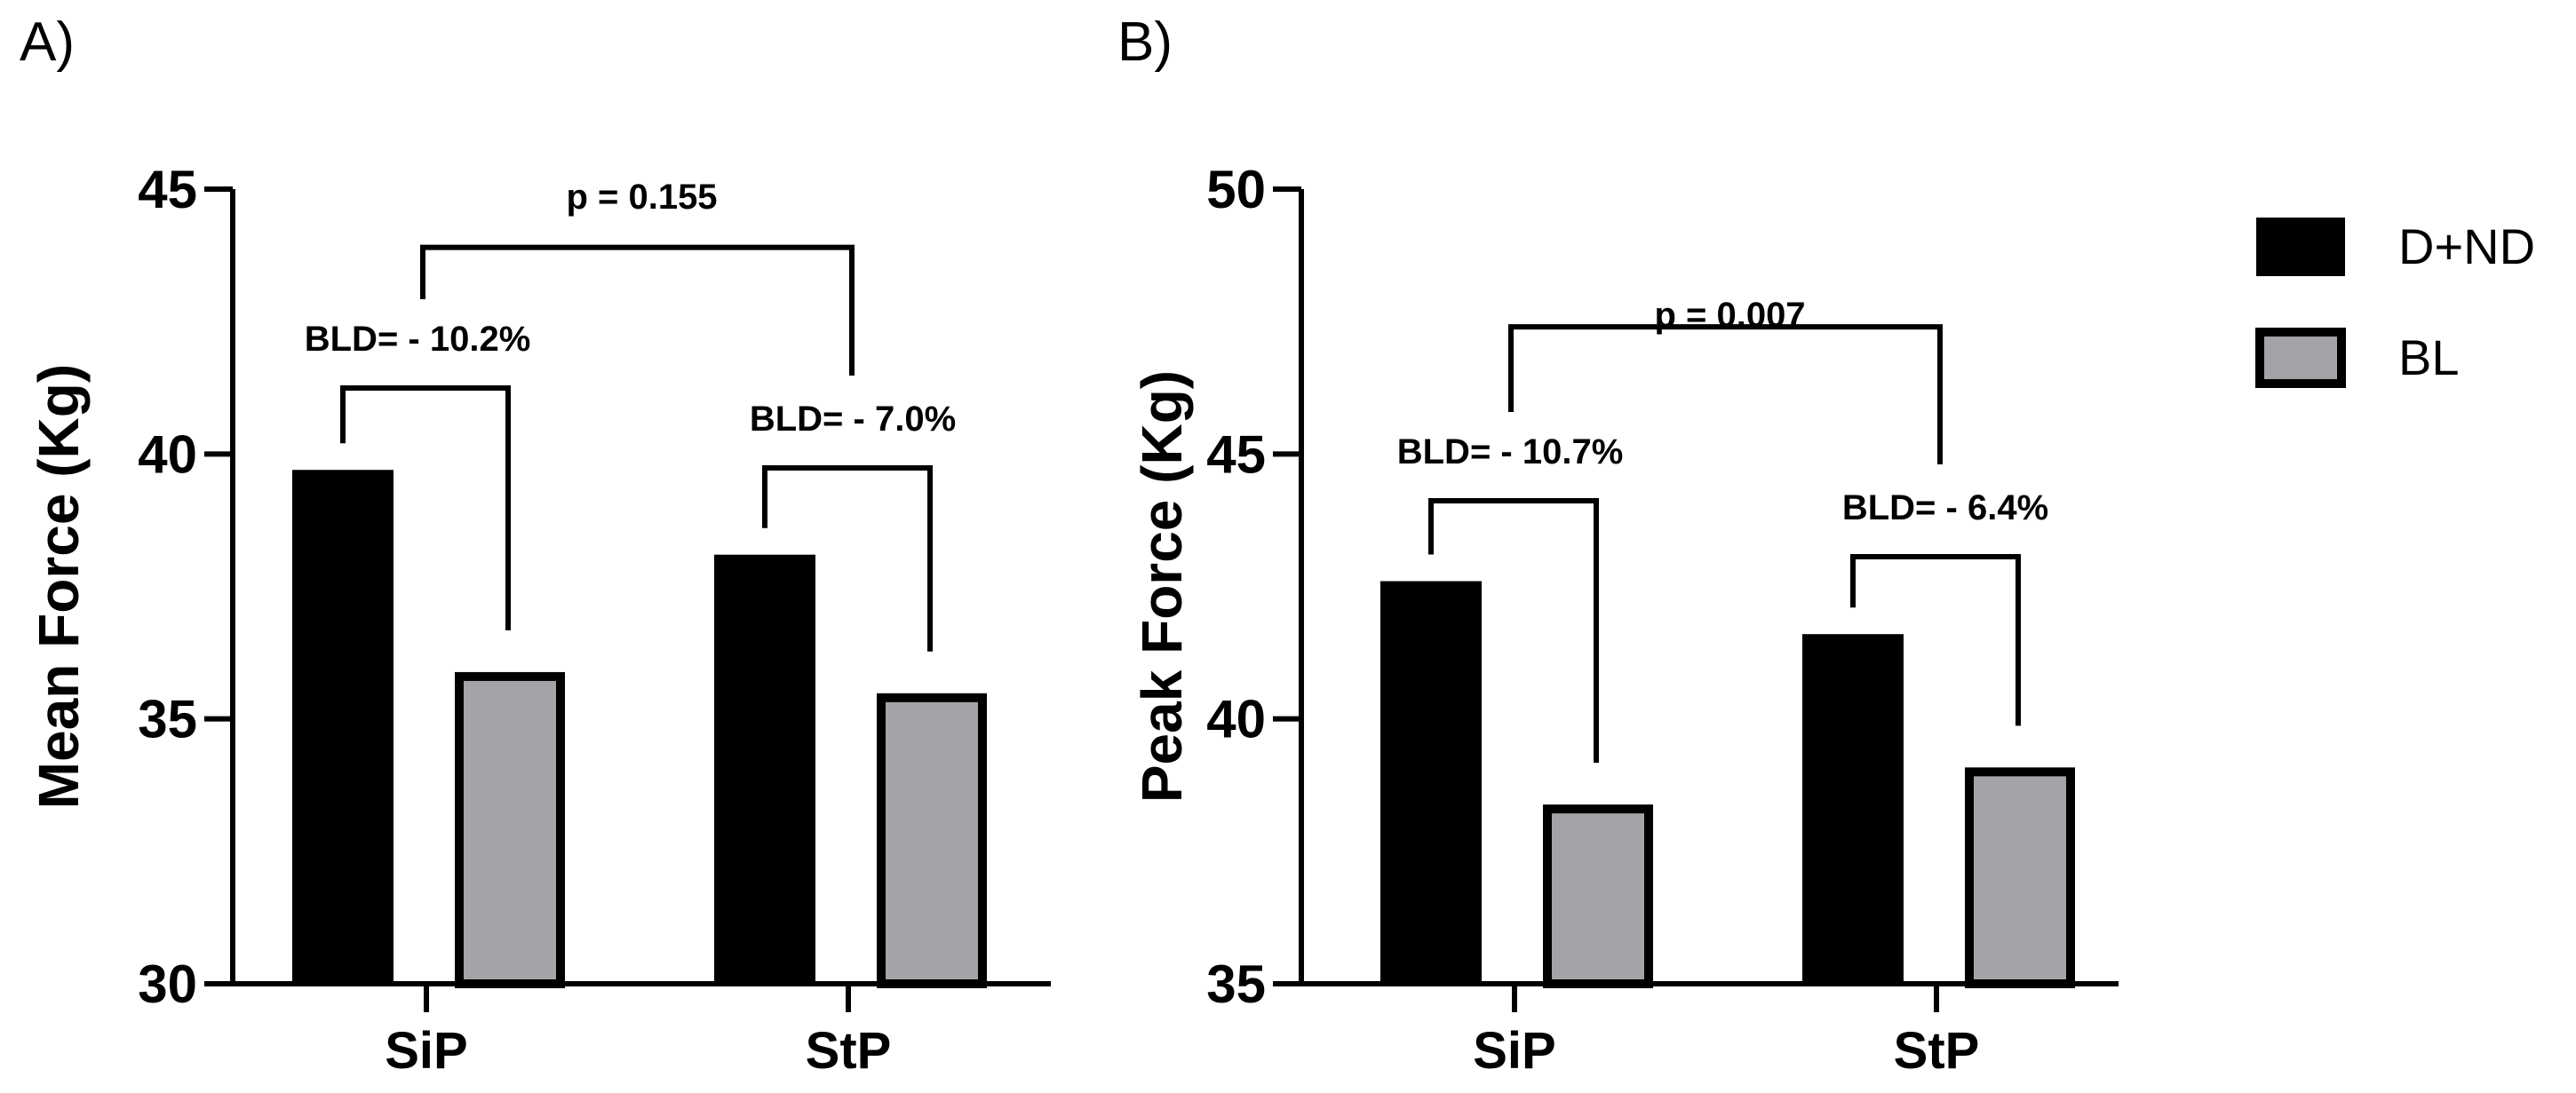 The height and width of the screenshot is (1093, 2576). What do you see at coordinates (1945, 507) in the screenshot?
I see `bld-annotation: BLD= - 6.4%` at bounding box center [1945, 507].